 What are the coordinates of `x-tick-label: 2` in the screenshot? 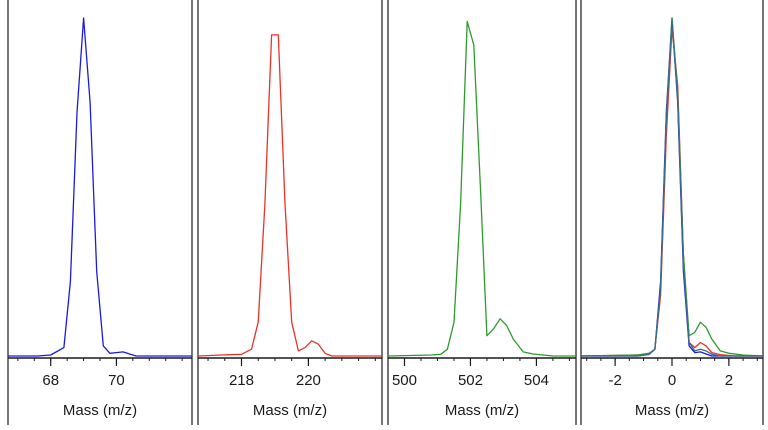 It's located at (729, 380).